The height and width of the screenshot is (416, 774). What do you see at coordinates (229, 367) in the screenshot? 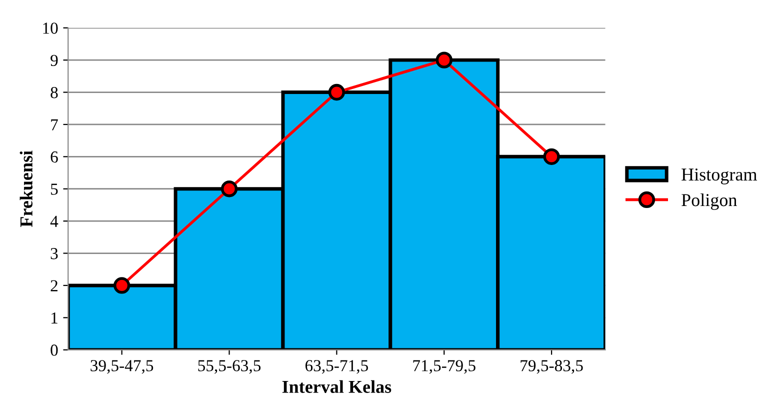
I see `x-tick-label: 55,5-63,5` at bounding box center [229, 367].